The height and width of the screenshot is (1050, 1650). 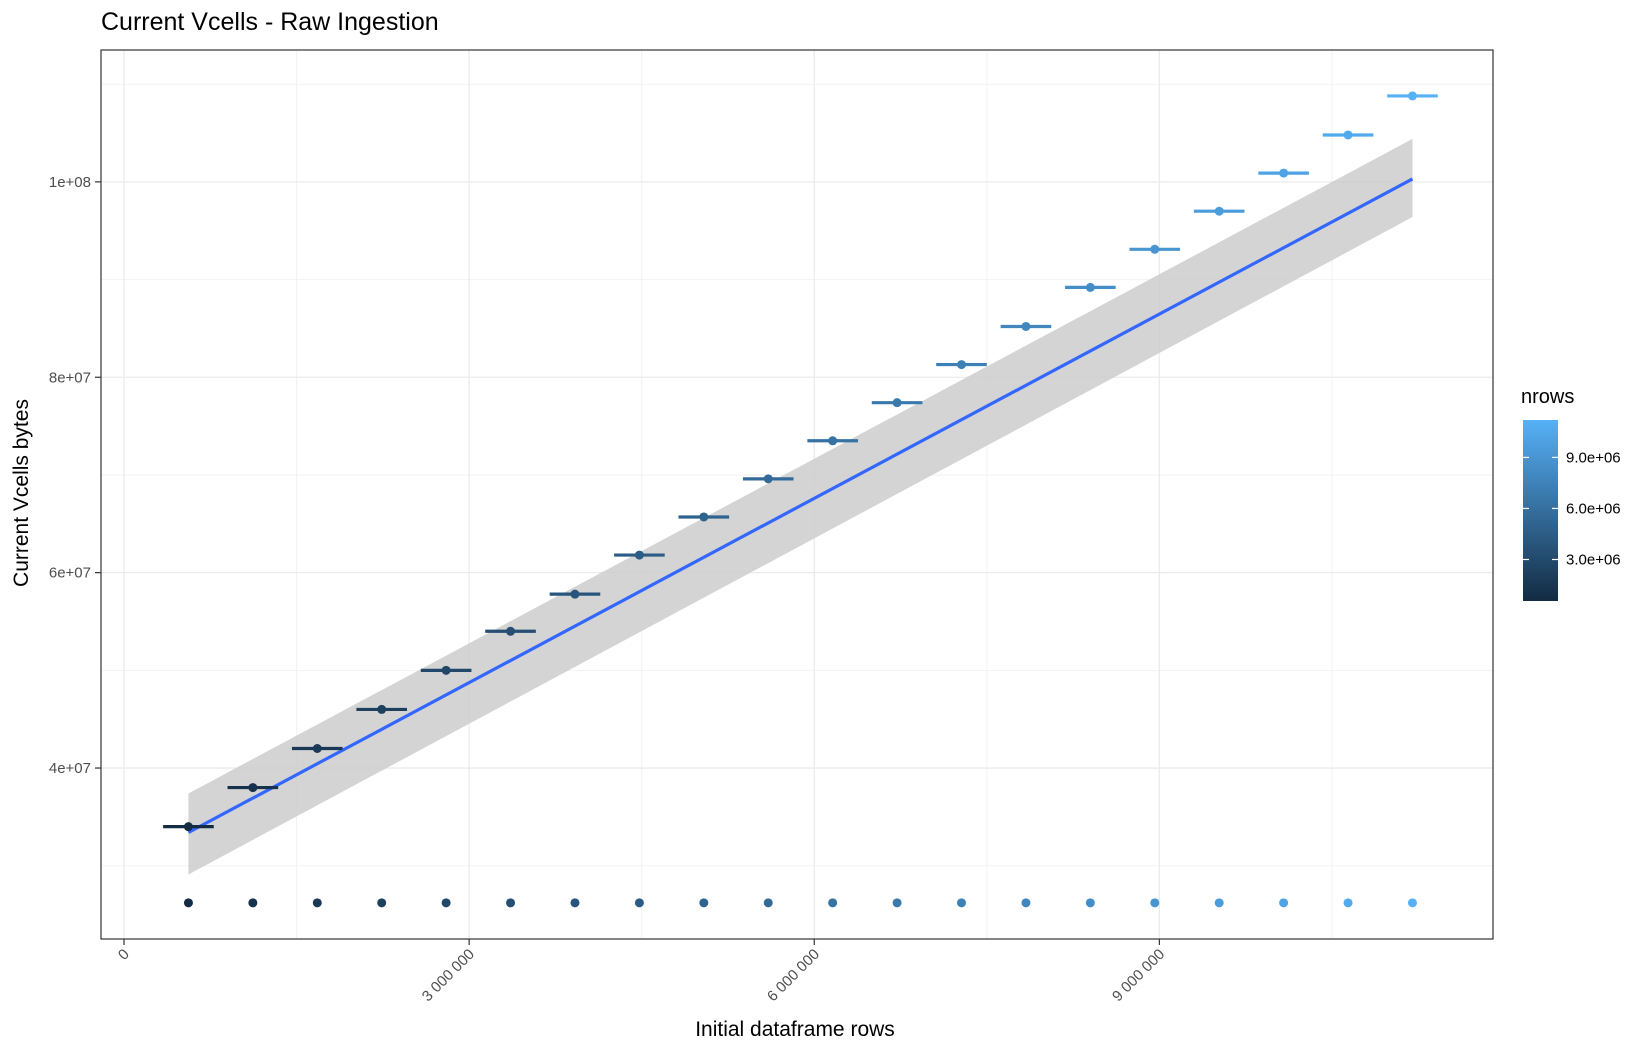 What do you see at coordinates (1593, 508) in the screenshot?
I see `legend-label: 6.0e+06` at bounding box center [1593, 508].